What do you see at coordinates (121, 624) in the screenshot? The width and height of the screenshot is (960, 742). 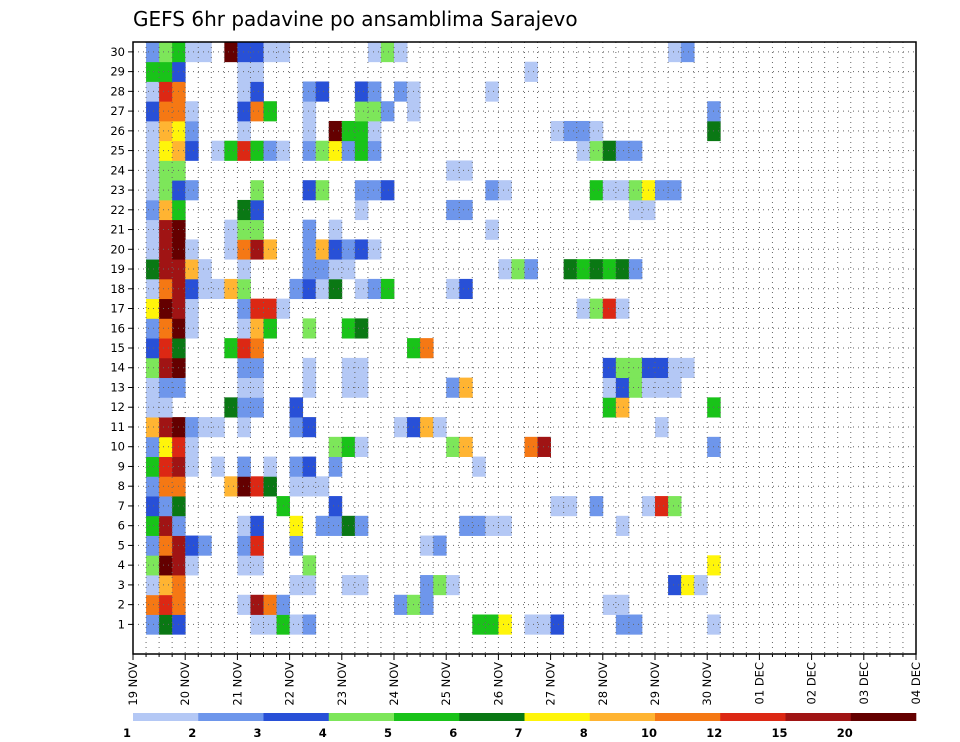 I see `y-tick-label: 1` at bounding box center [121, 624].